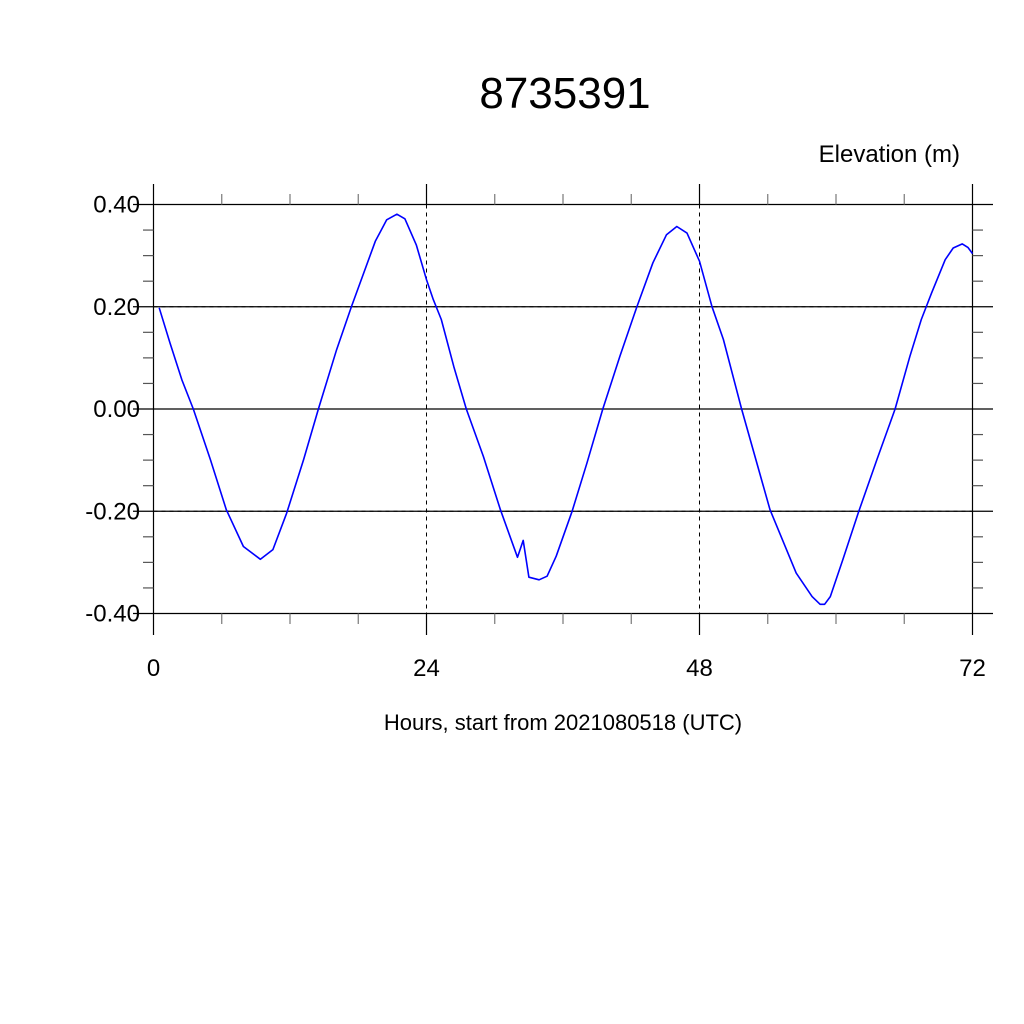  I want to click on x-tick-label: 0, so click(153, 668).